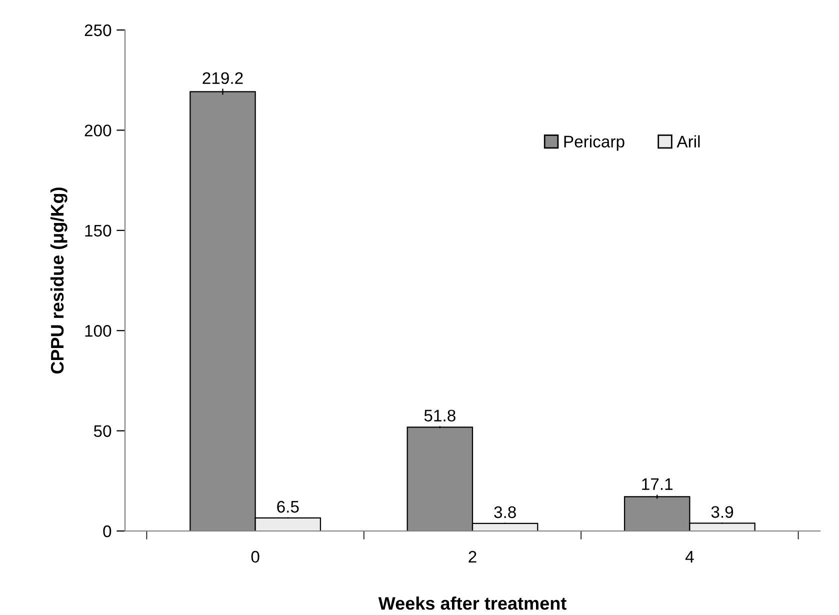 The image size is (839, 615). I want to click on y-tick-label: 150, so click(98, 230).